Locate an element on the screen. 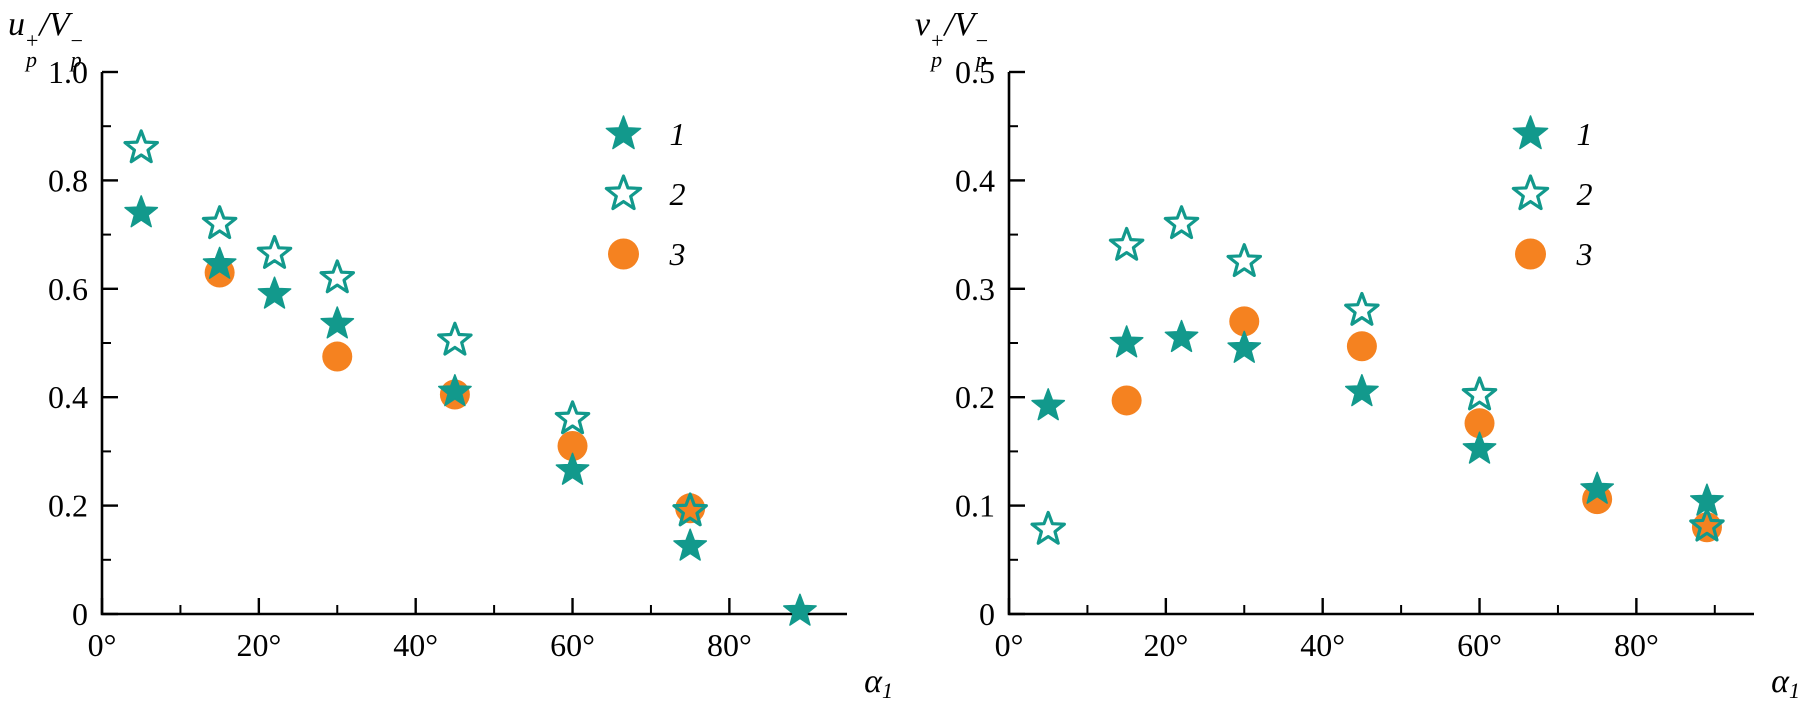  y-tick-label: 1.0 is located at coordinates (68, 72).